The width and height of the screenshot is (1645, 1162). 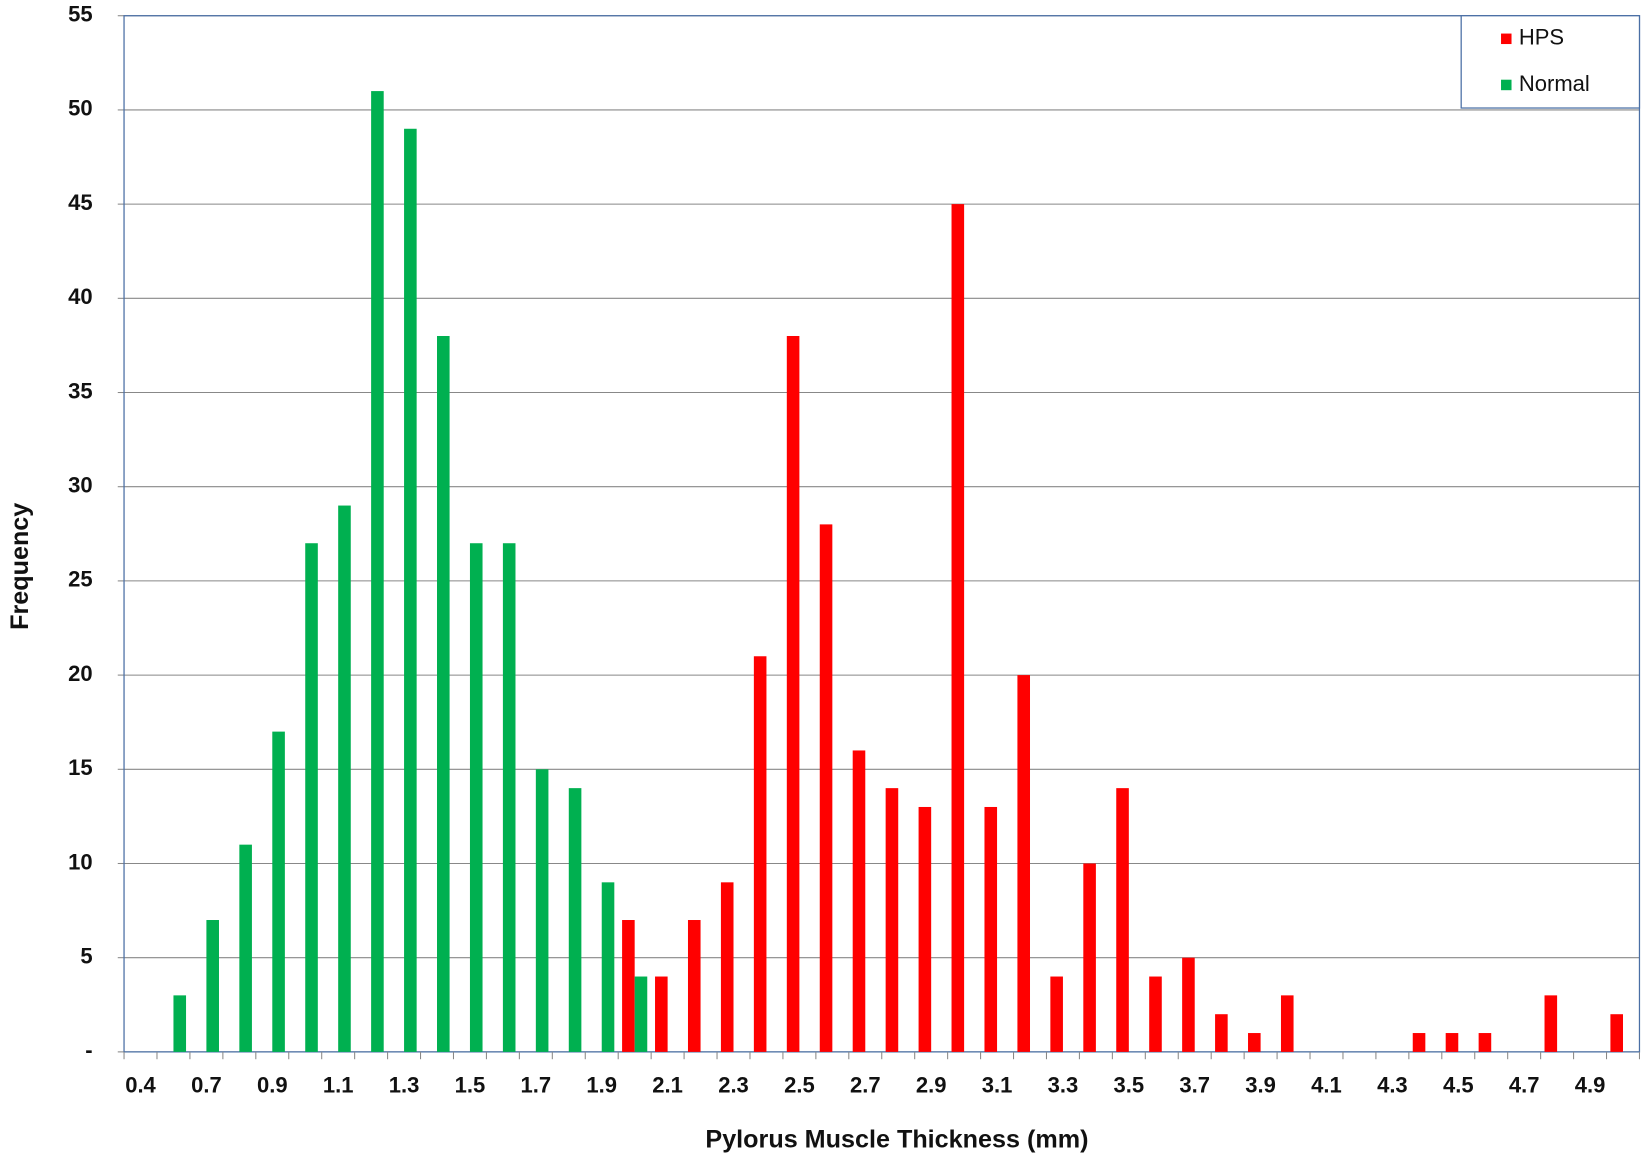 What do you see at coordinates (667, 1084) in the screenshot?
I see `x-tick-label: 2.1` at bounding box center [667, 1084].